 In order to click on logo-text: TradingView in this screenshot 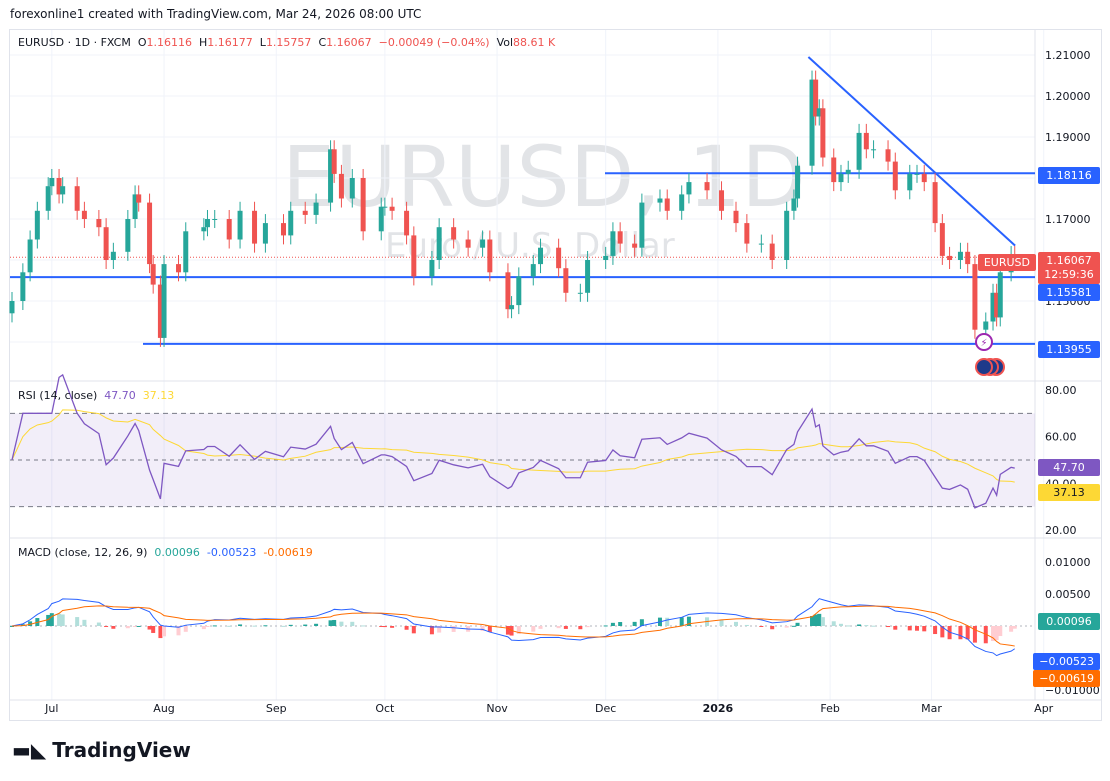, I will do `click(121, 750)`.